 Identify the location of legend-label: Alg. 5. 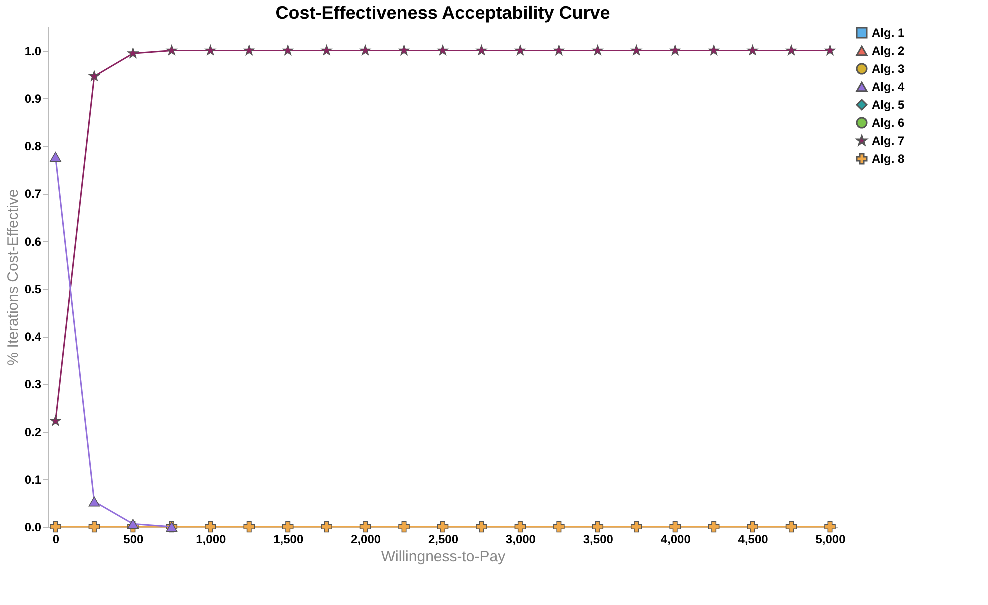
(888, 105).